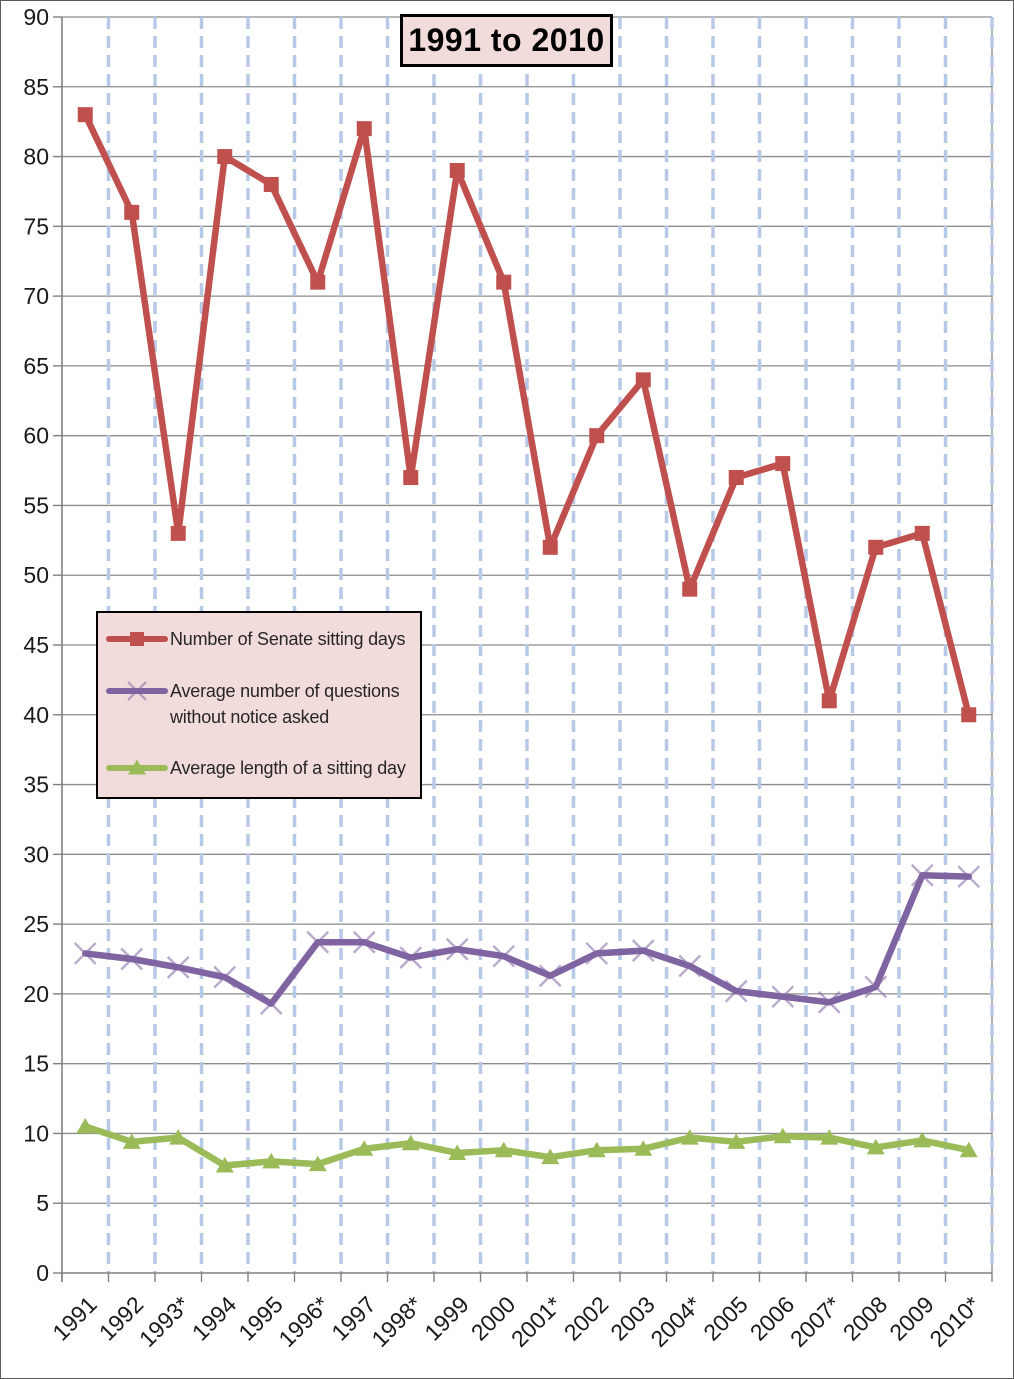 Image resolution: width=1014 pixels, height=1379 pixels. What do you see at coordinates (36, 715) in the screenshot?
I see `y-tick-label: 40` at bounding box center [36, 715].